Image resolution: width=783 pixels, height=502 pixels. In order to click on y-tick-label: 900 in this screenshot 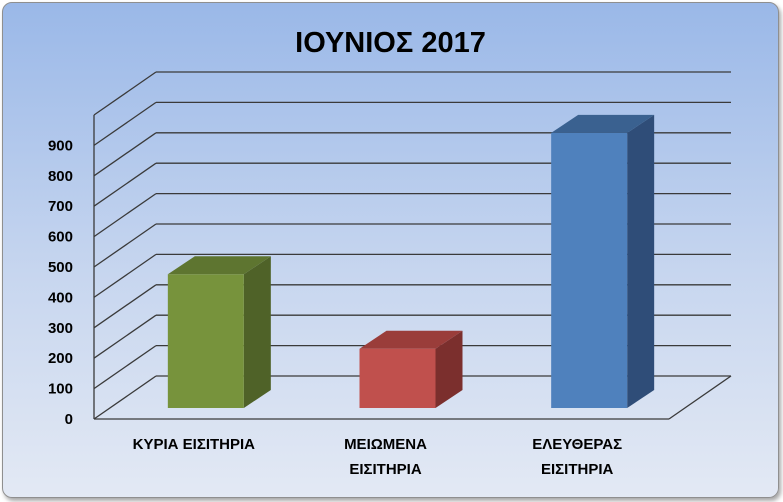, I will do `click(60, 145)`.